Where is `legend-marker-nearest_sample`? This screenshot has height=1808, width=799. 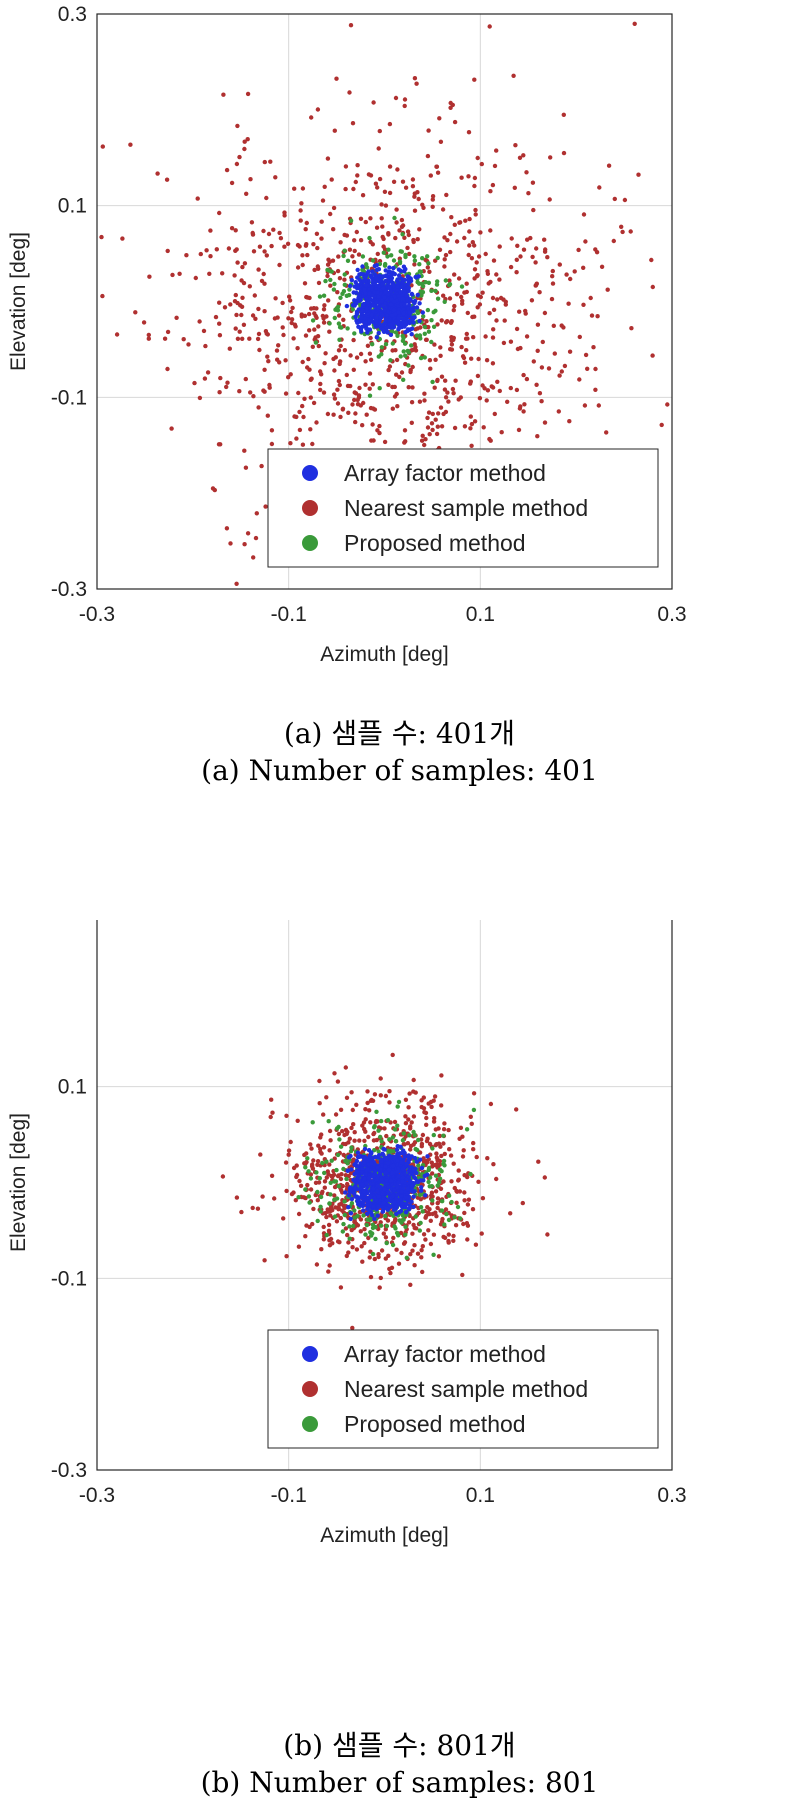 legend-marker-nearest_sample is located at coordinates (310, 1389).